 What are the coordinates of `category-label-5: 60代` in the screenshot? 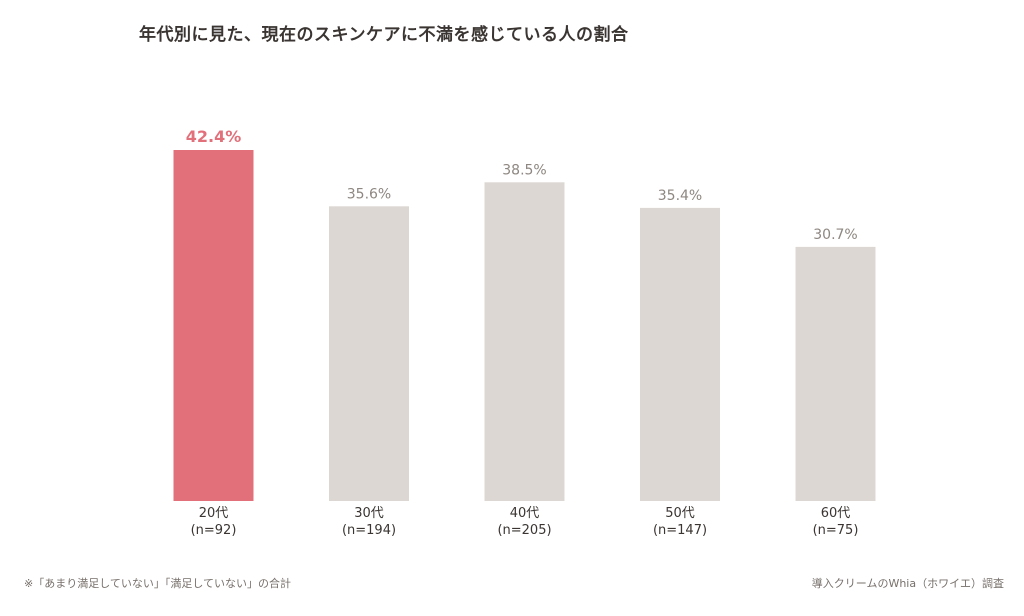 It's located at (836, 513).